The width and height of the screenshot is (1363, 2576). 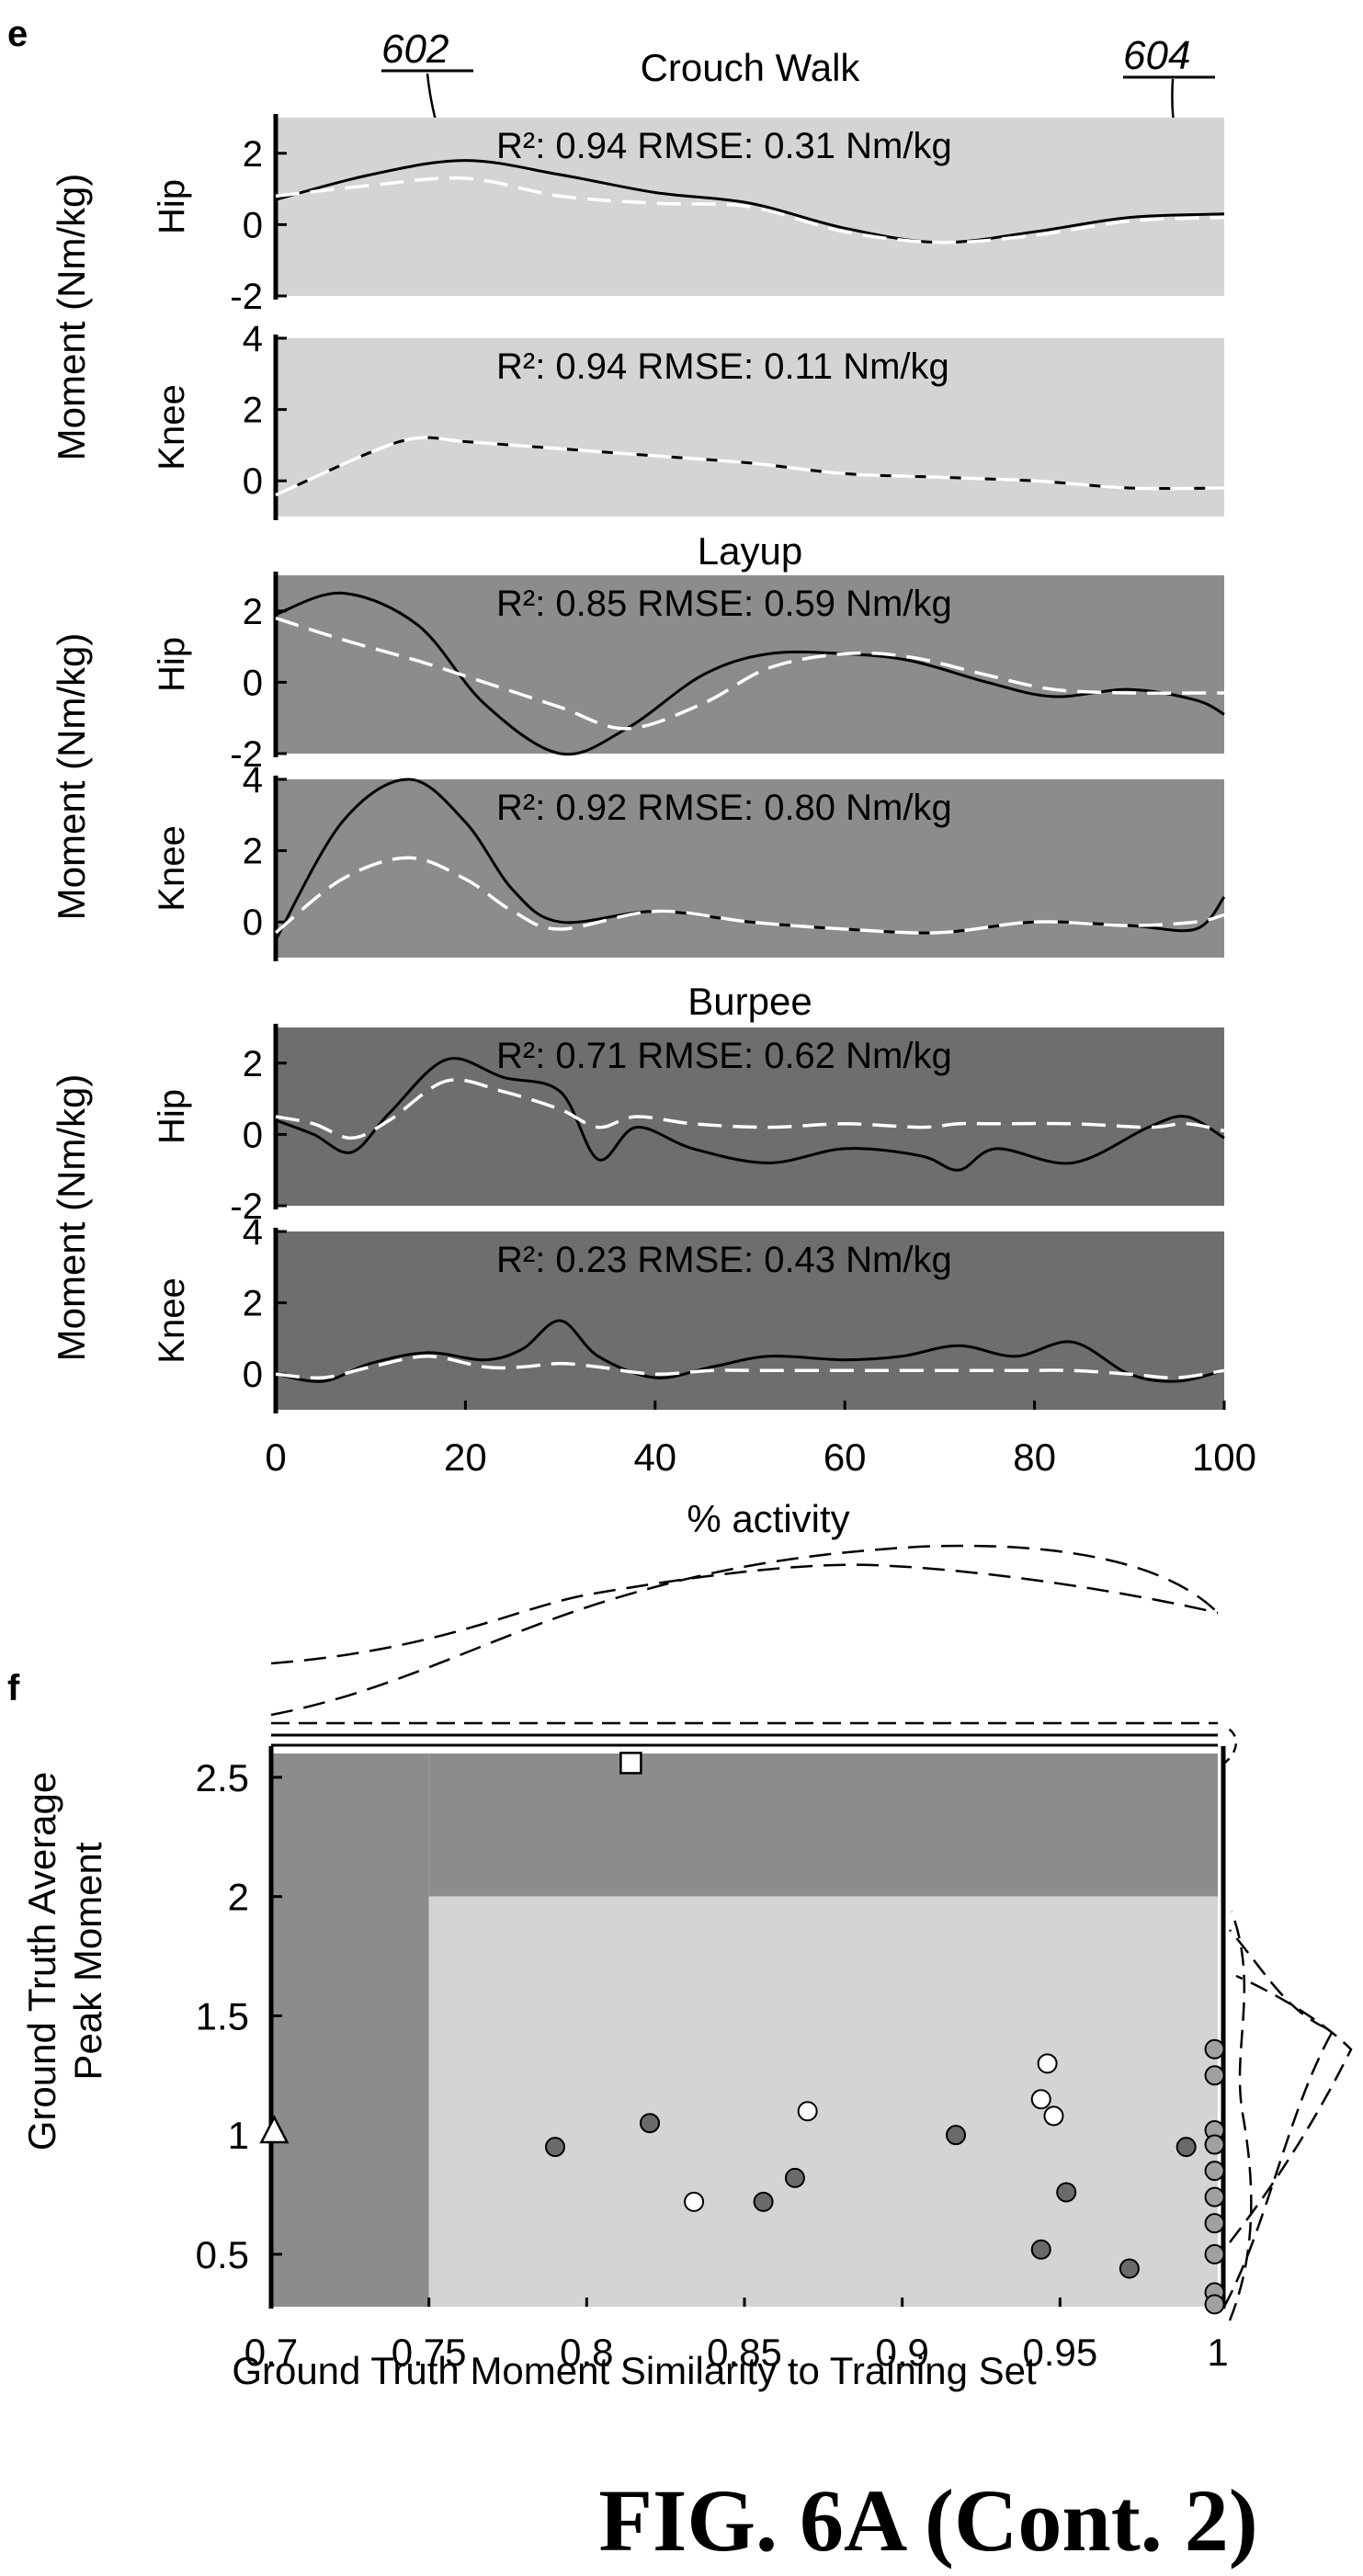 What do you see at coordinates (222, 1778) in the screenshot?
I see `y-tick-label: 2.5` at bounding box center [222, 1778].